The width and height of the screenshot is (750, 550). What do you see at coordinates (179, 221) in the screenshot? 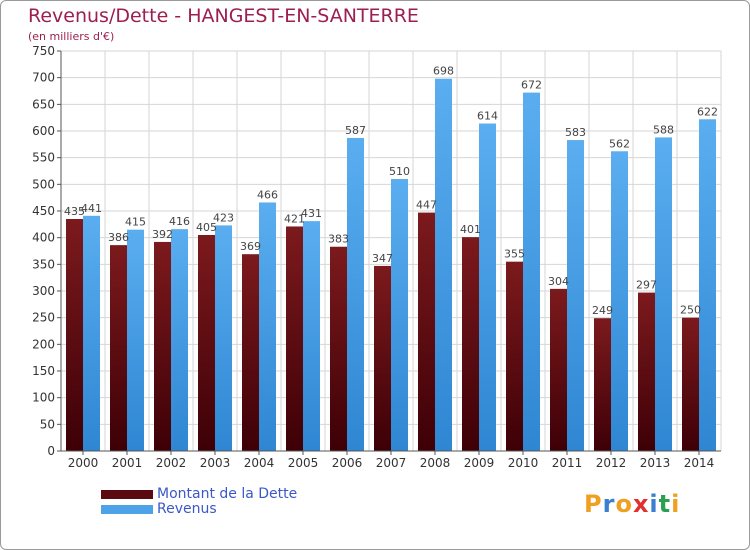
I see `data-label-revenus: 416` at bounding box center [179, 221].